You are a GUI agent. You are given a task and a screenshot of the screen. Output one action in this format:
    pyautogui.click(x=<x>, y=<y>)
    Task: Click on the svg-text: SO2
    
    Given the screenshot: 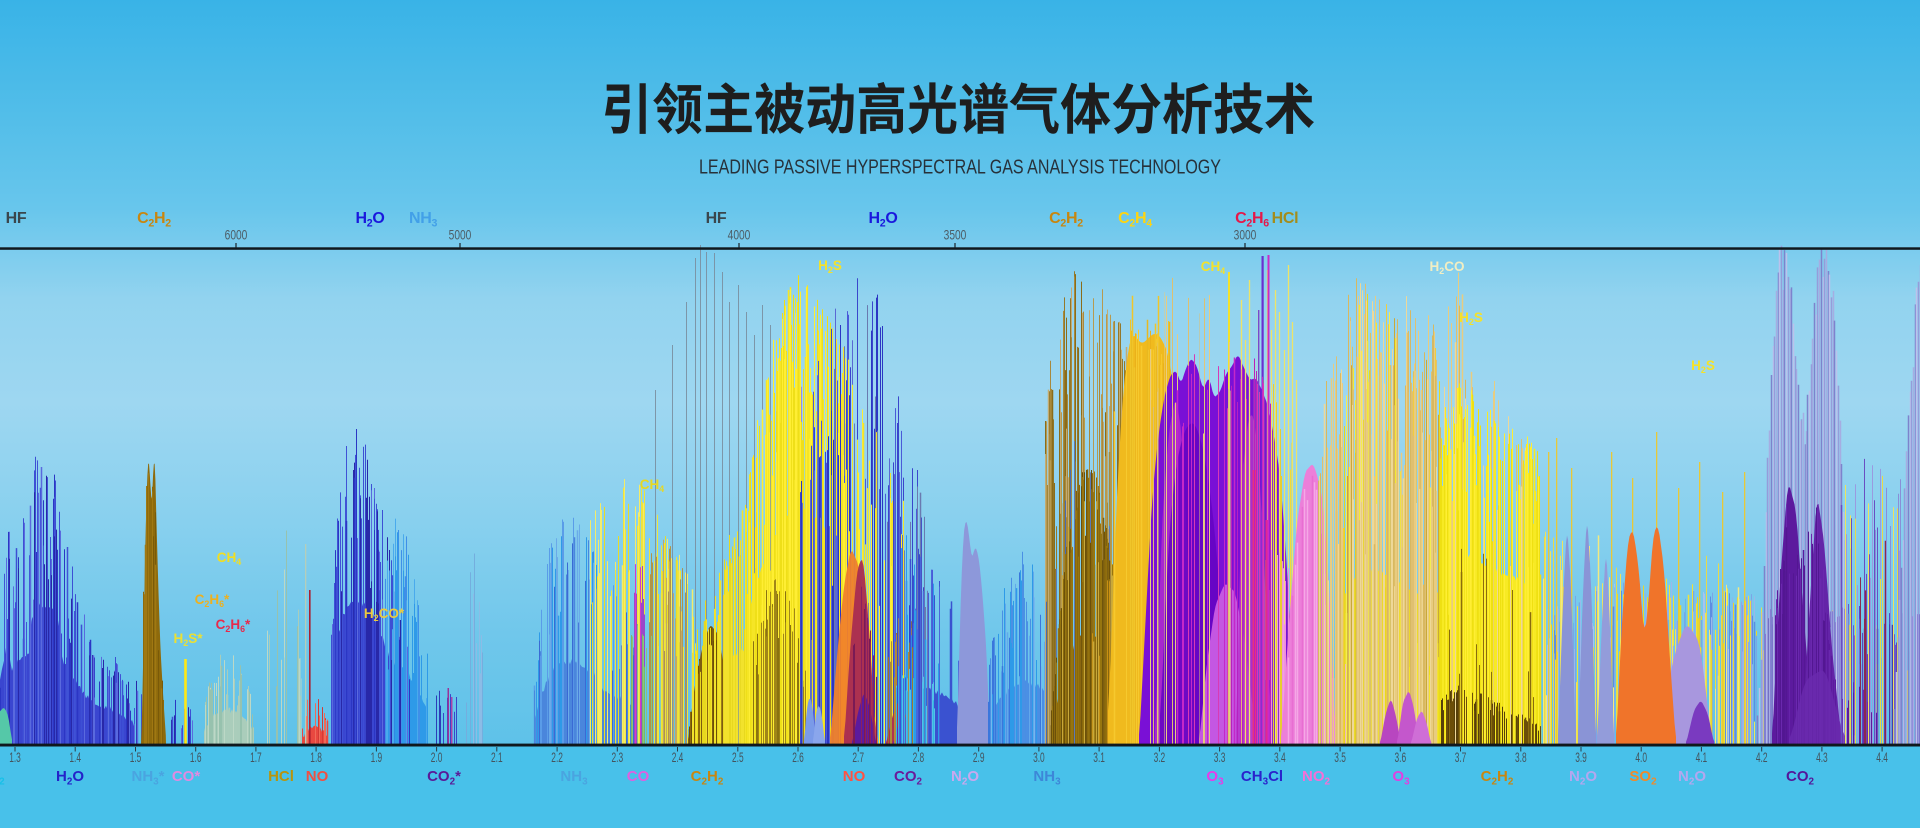 What is the action you would take?
    pyautogui.click(x=1643, y=777)
    